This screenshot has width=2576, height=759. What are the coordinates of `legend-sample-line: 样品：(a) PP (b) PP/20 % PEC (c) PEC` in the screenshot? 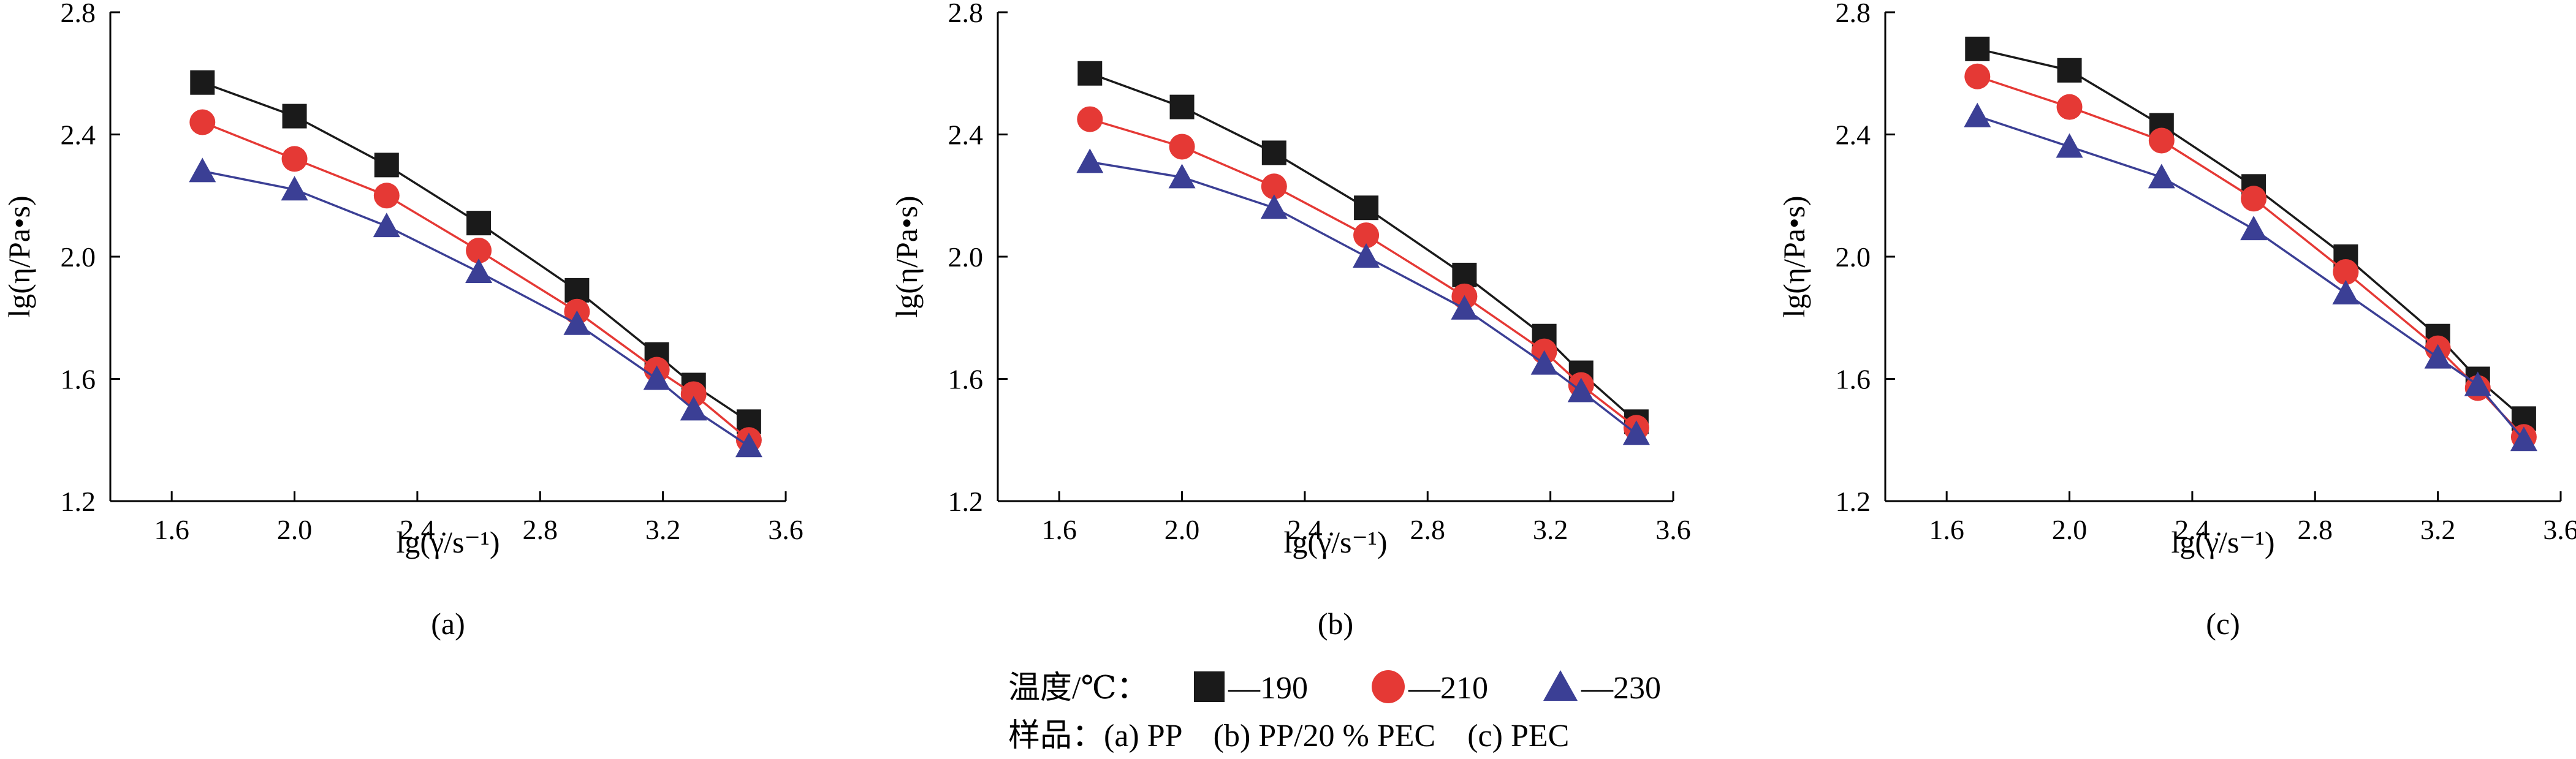 It's located at (1288, 736).